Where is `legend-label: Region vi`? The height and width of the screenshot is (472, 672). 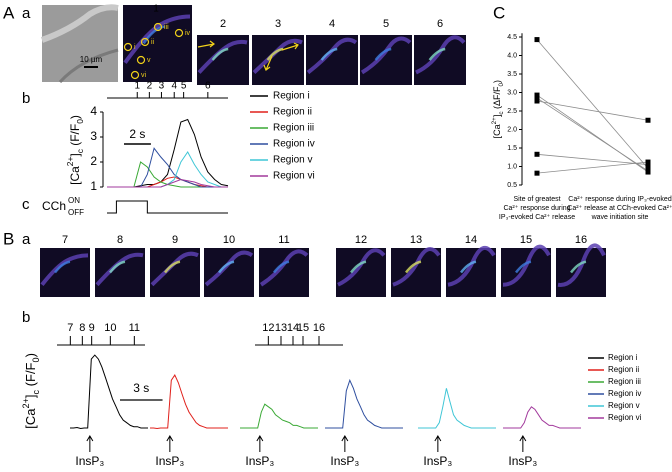
legend-label: Region vi is located at coordinates (294, 176).